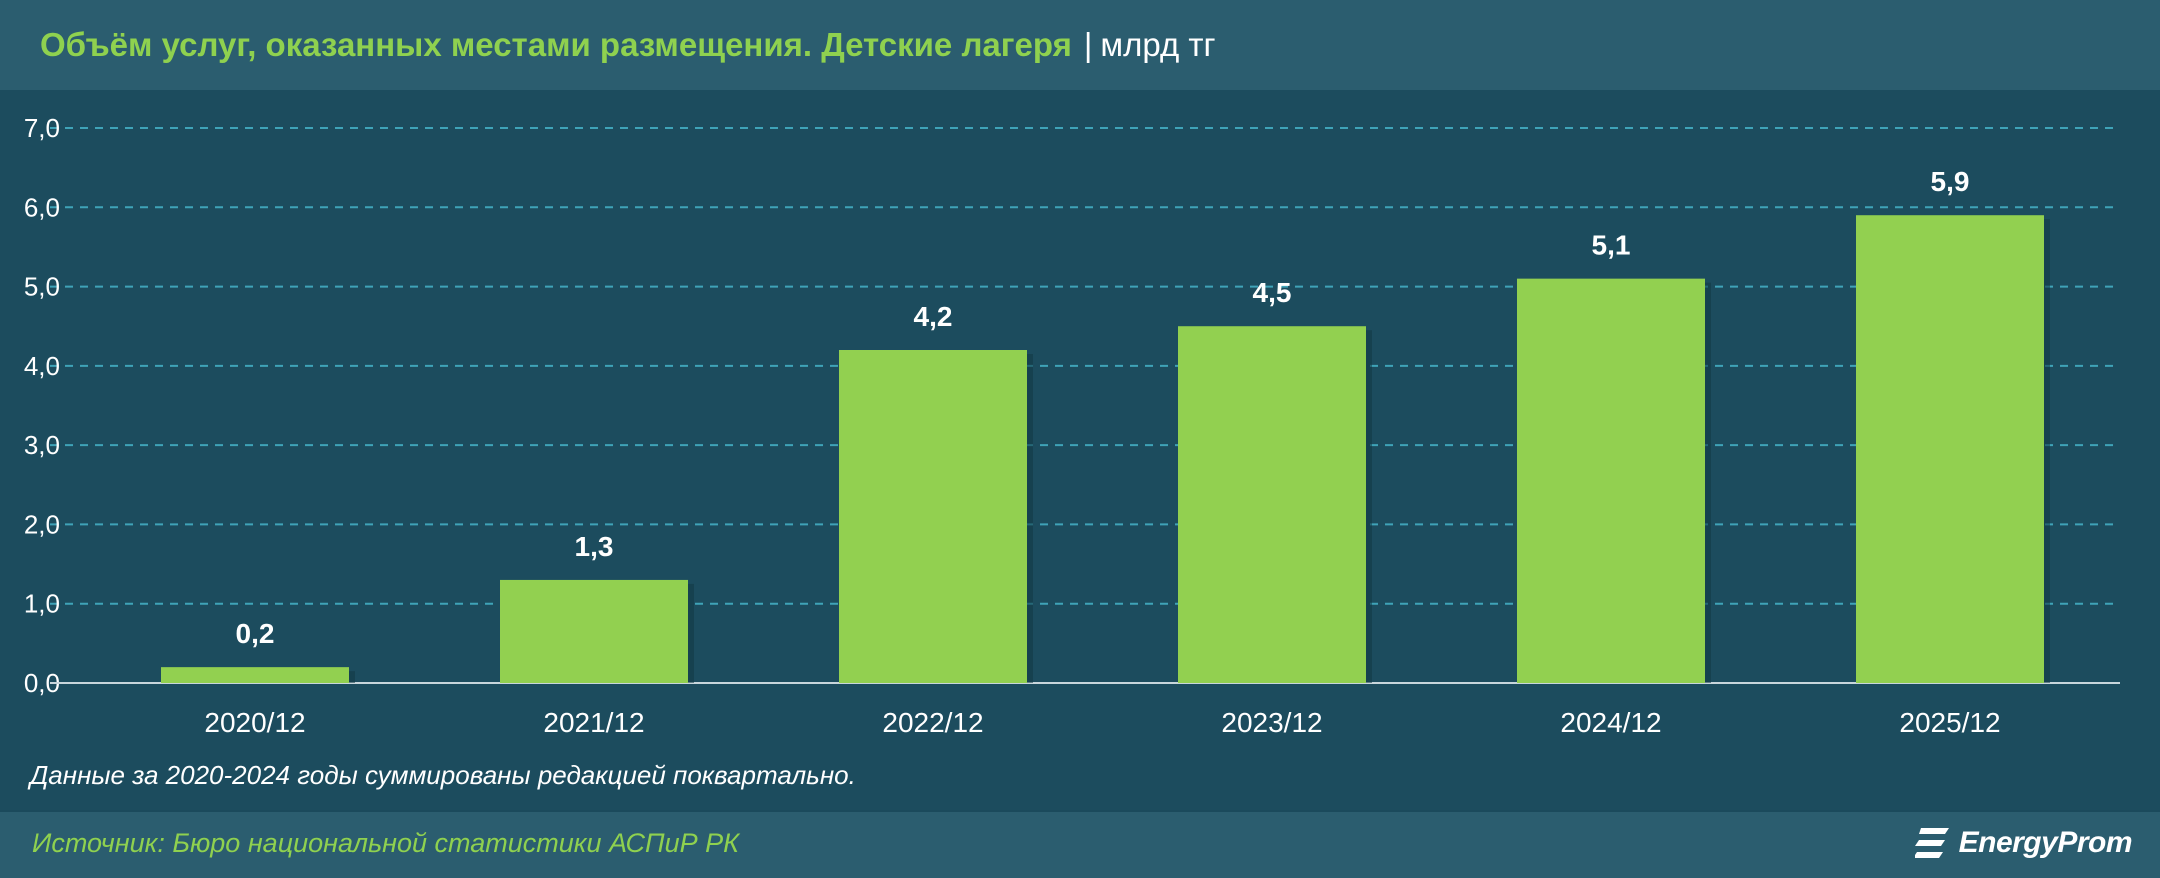 The width and height of the screenshot is (2160, 878). Describe the element at coordinates (1271, 722) in the screenshot. I see `x-tick-label: 2023/12` at that location.